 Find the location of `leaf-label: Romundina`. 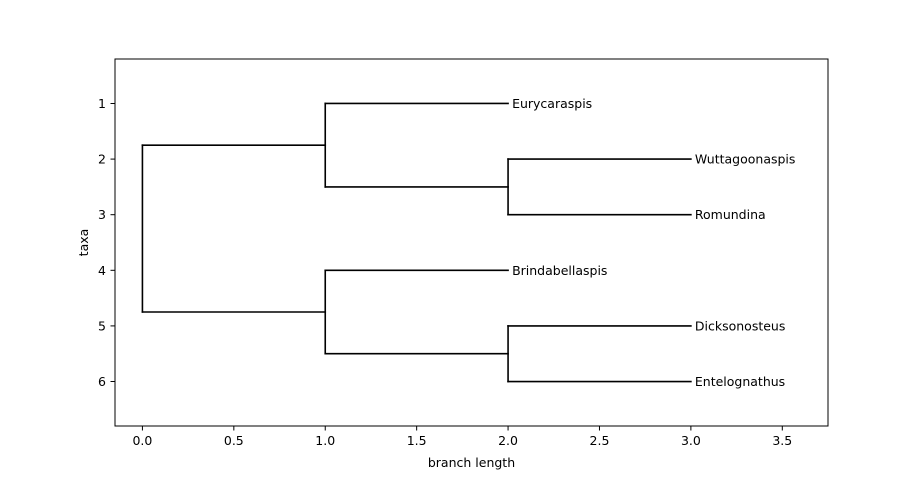

leaf-label: Romundina is located at coordinates (730, 214).